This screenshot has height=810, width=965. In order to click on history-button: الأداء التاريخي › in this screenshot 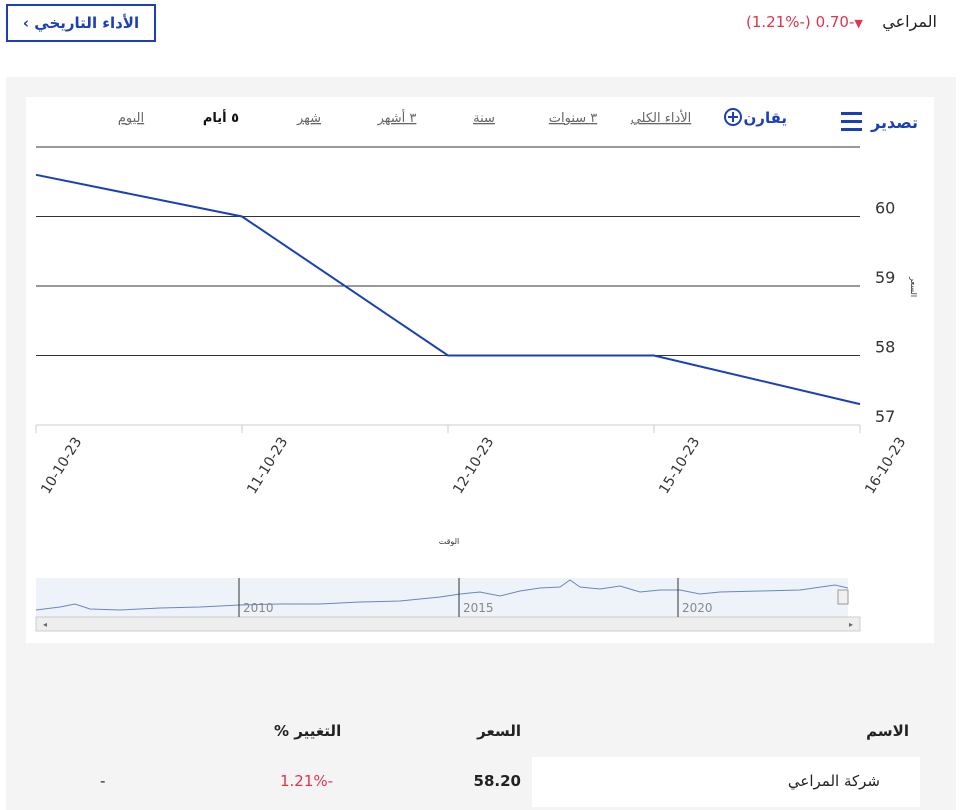, I will do `click(81, 23)`.